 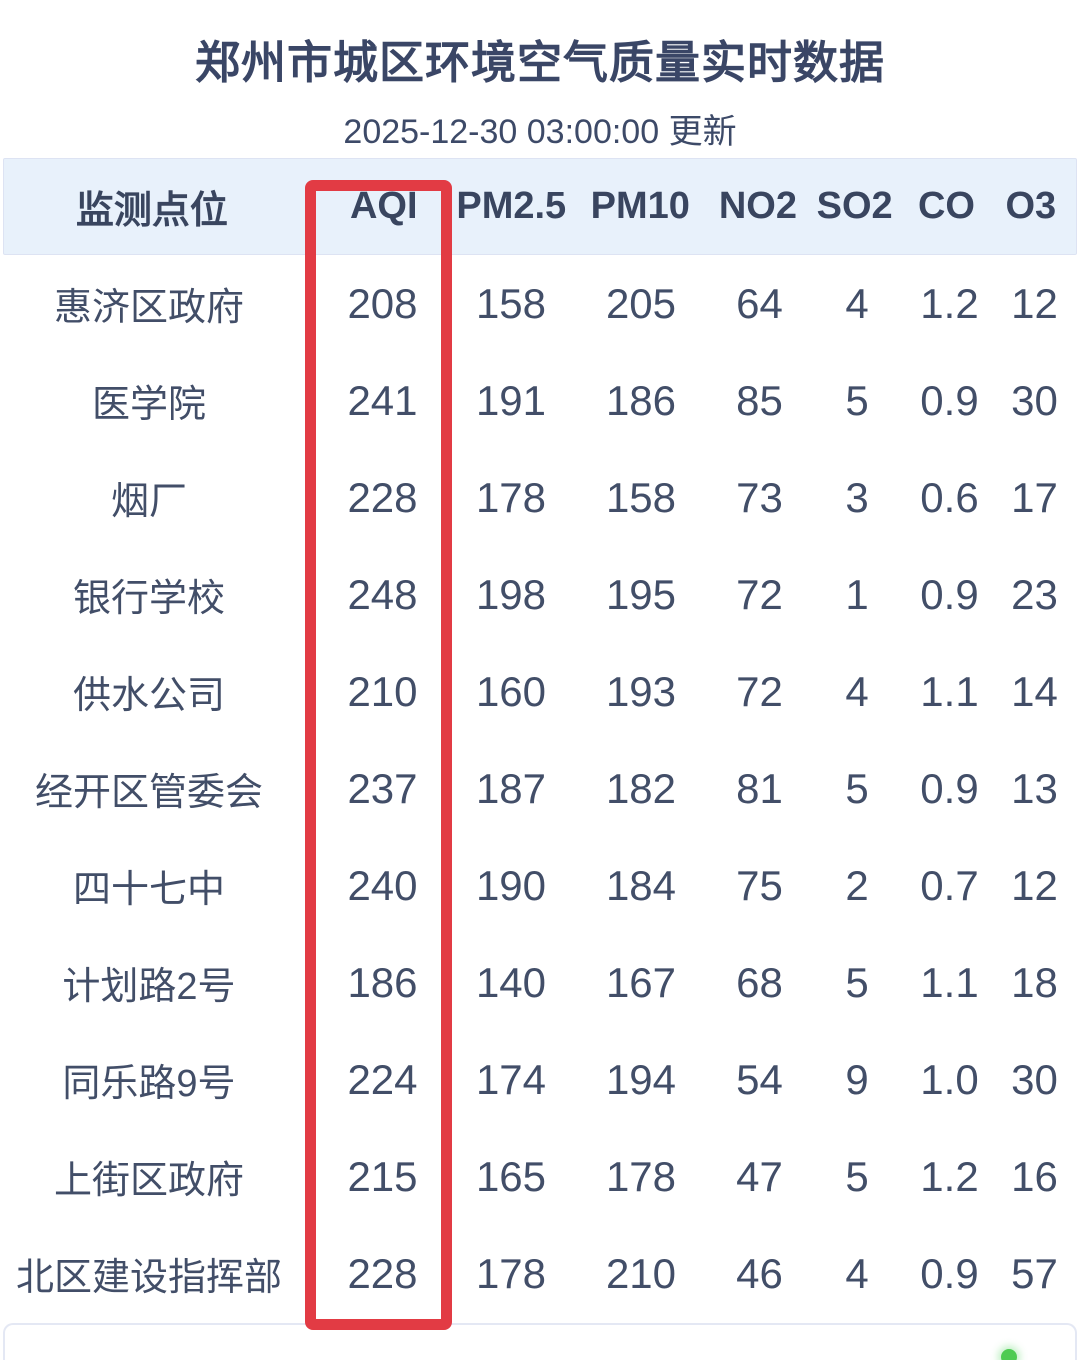 I want to click on site-name-cell: 同乐路9号, so click(x=149, y=1084).